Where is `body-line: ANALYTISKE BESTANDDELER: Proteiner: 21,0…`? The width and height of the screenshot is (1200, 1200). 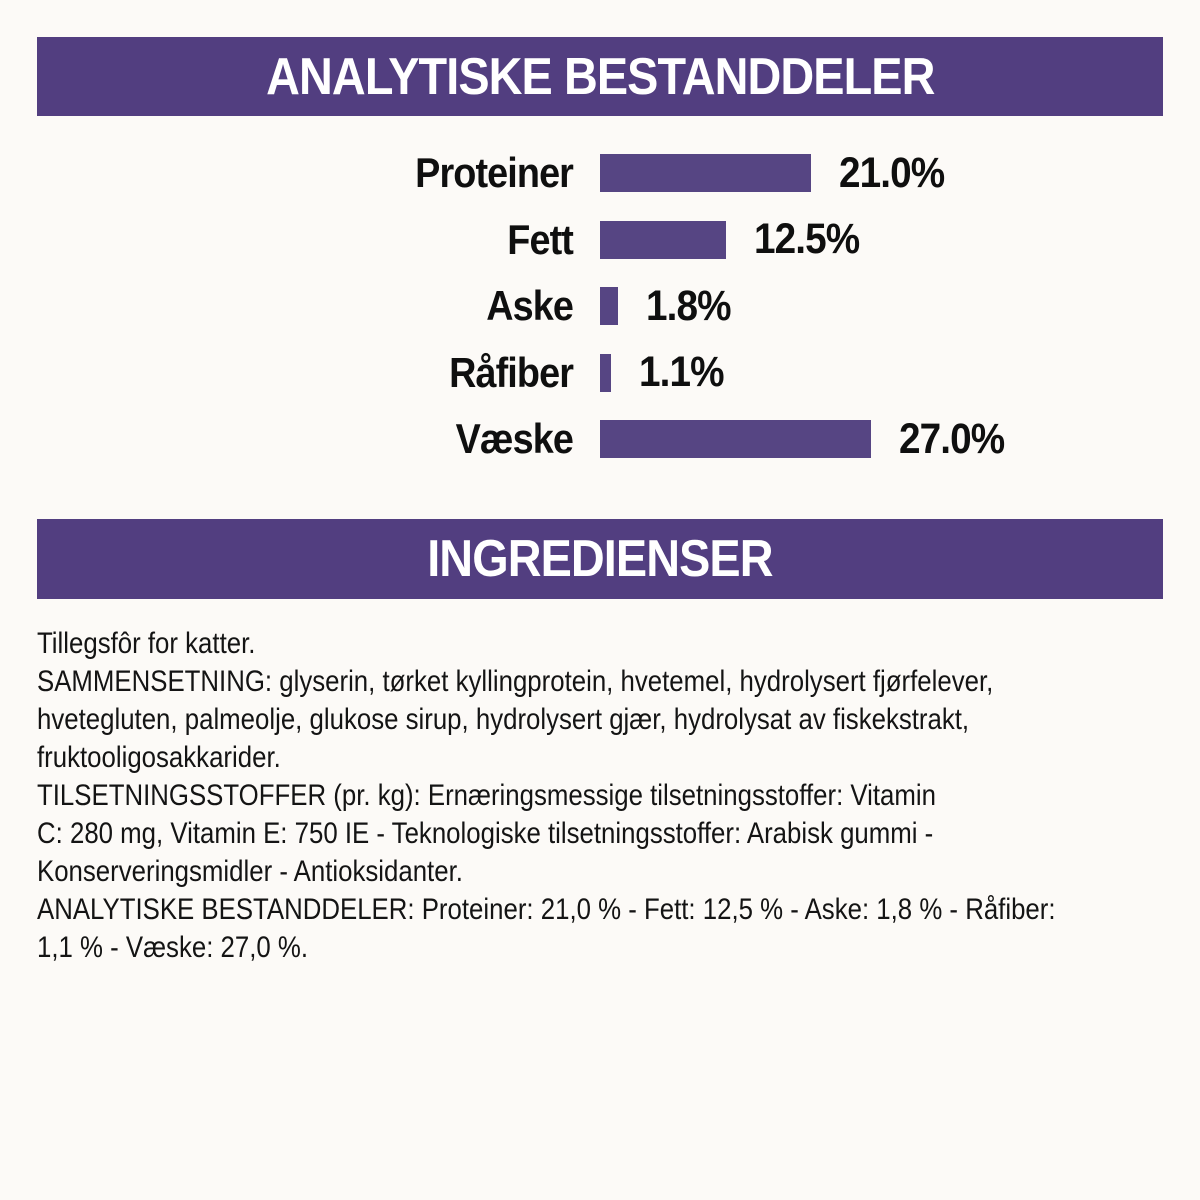
body-line: ANALYTISKE BESTANDDELER: Proteiner: 21,0… is located at coordinates (546, 909).